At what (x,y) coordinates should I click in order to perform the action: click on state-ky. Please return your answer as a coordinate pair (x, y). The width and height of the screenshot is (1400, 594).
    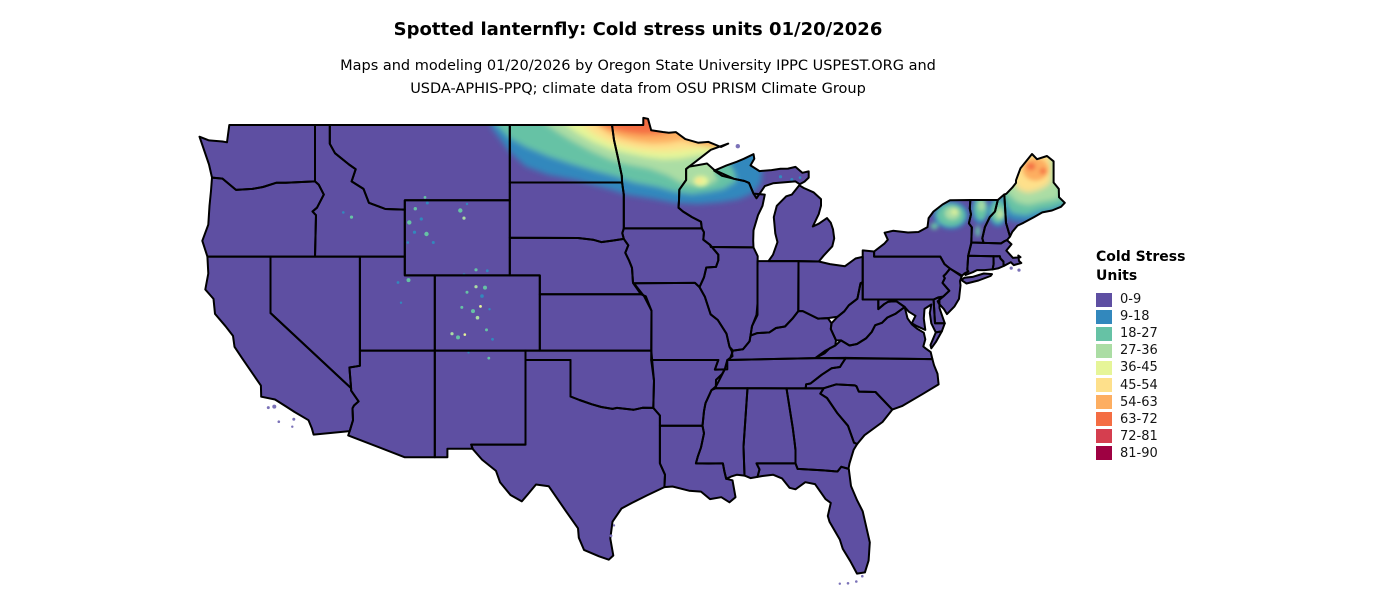
    Looking at the image, I should click on (782, 335).